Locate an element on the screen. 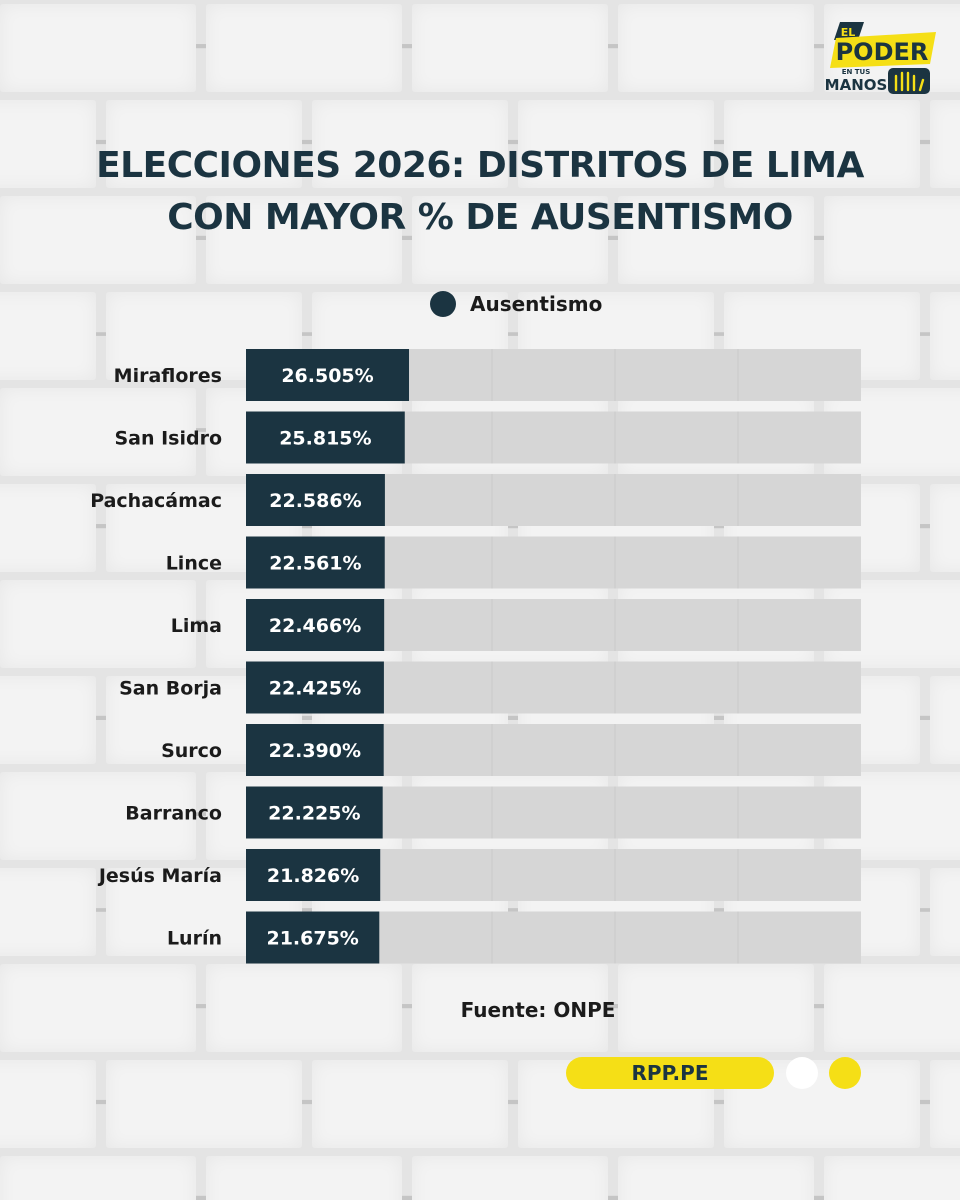 The height and width of the screenshot is (1200, 960). legend-swatch is located at coordinates (443, 304).